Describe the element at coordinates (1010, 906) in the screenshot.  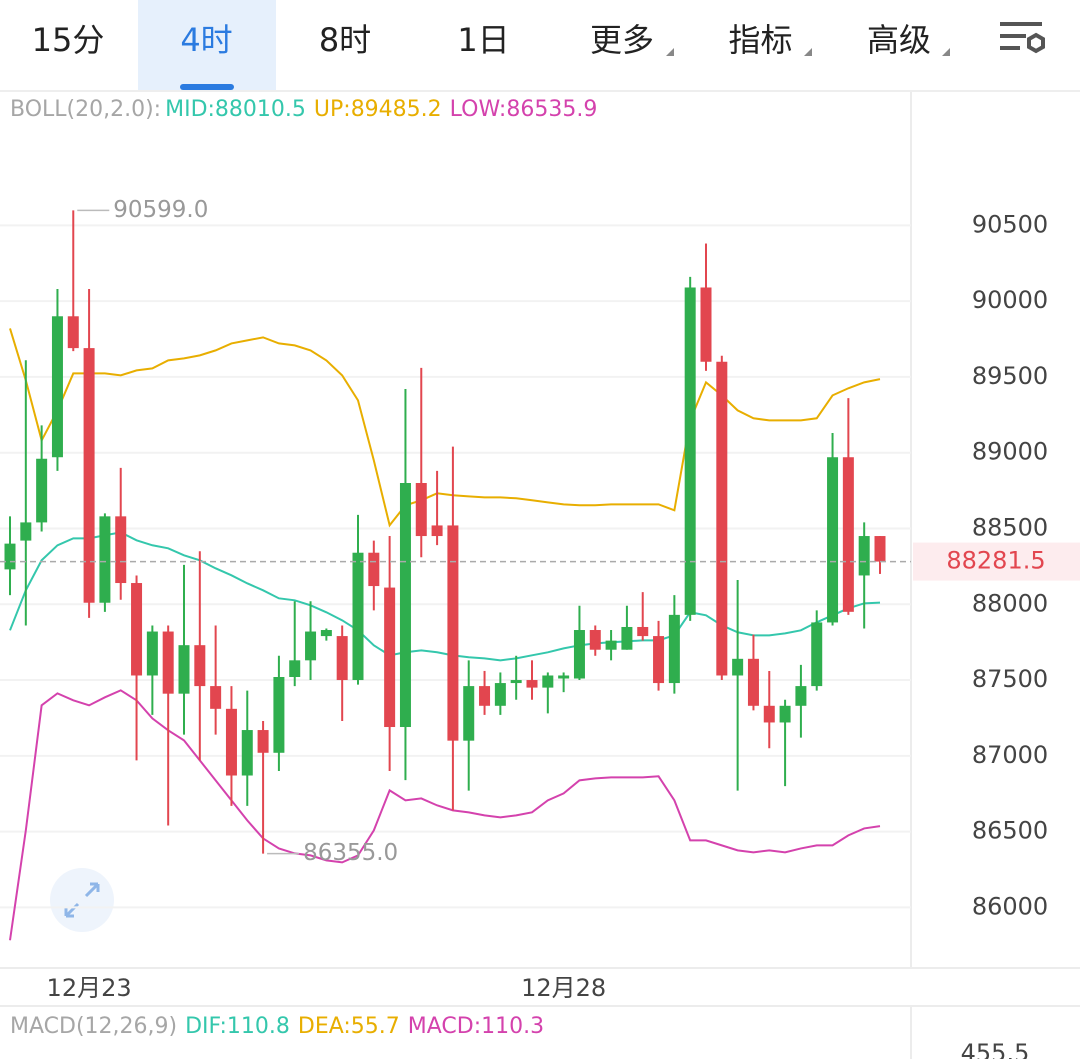
I see `y-tick-label: 86000` at that location.